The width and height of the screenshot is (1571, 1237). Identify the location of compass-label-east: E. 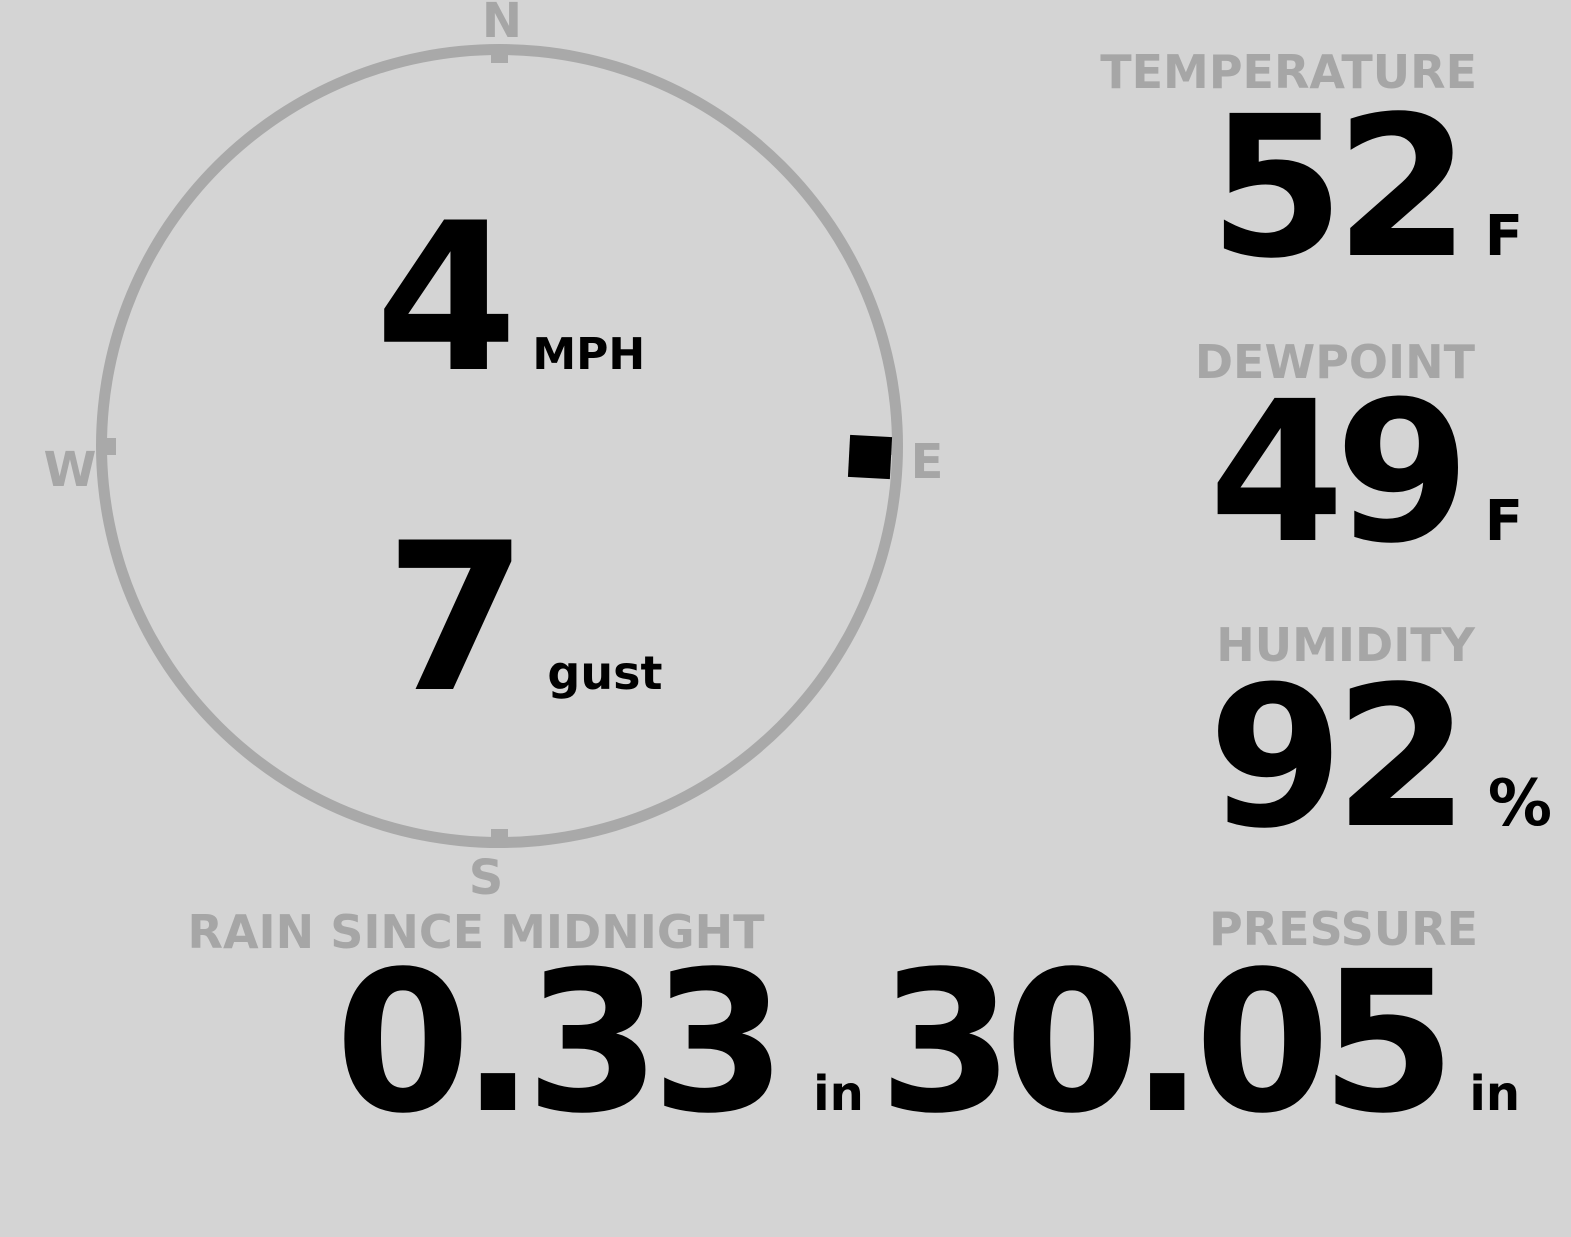
(927, 462).